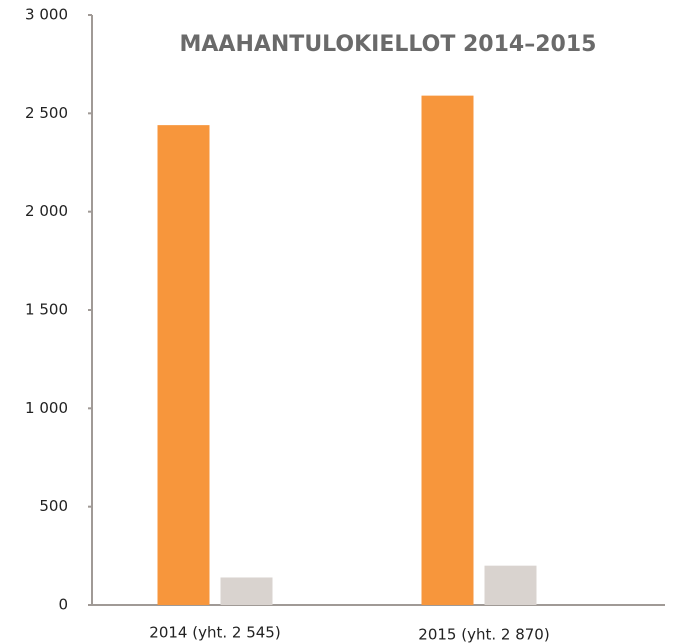 This screenshot has width=679, height=643. What do you see at coordinates (214, 633) in the screenshot?
I see `x-tick-label: 2014 (yht. 2 545)` at bounding box center [214, 633].